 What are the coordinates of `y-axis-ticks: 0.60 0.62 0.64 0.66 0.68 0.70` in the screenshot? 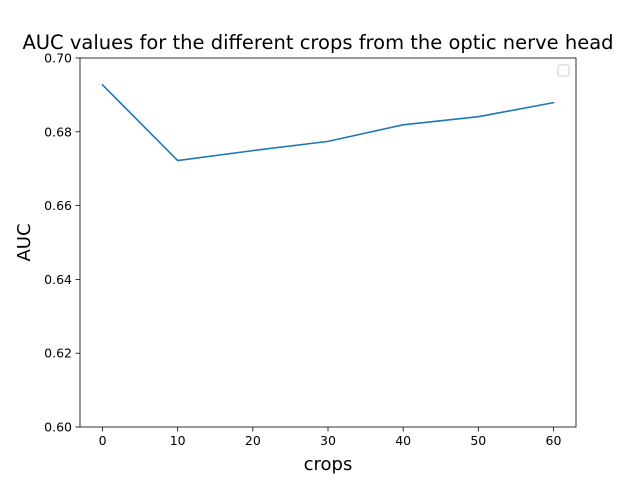 It's located at (62, 243).